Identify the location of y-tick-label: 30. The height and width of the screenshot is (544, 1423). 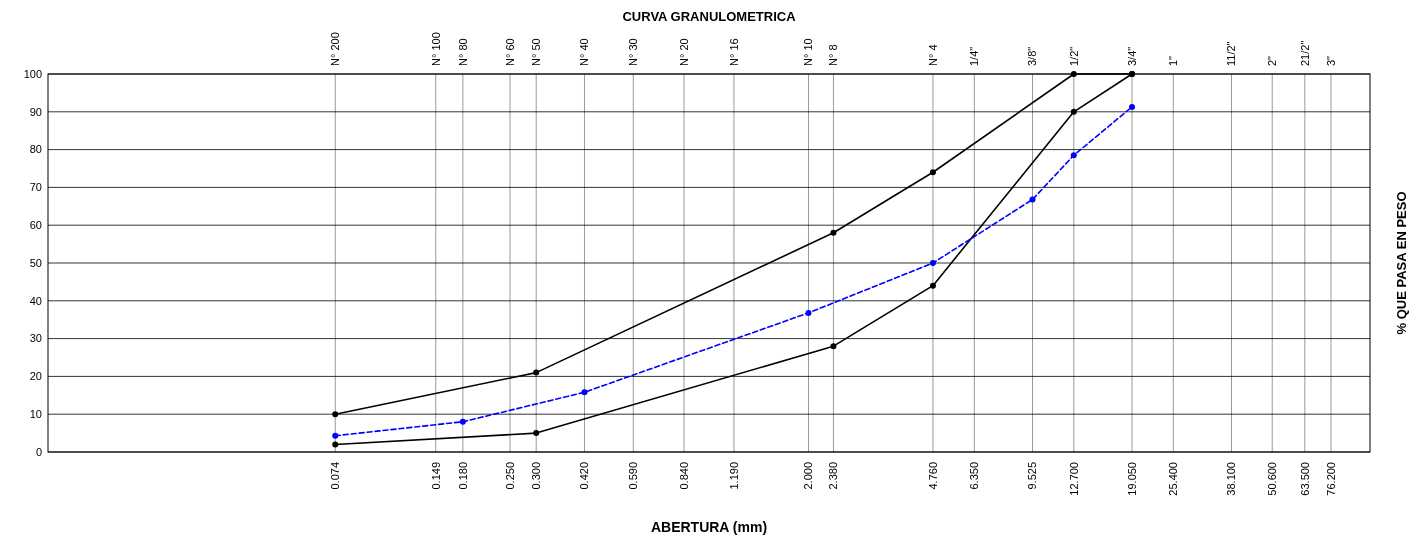
(35, 338).